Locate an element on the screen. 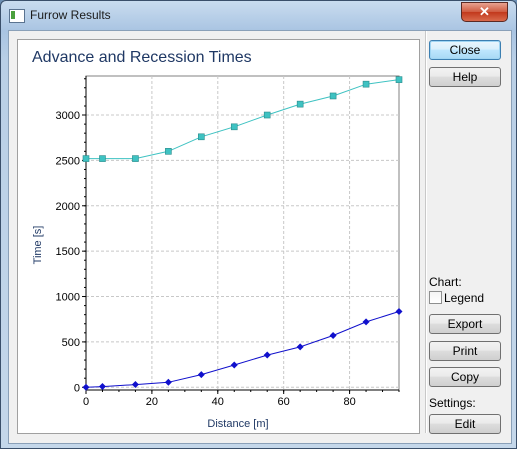 The image size is (517, 449). copy-button: Copy is located at coordinates (465, 377).